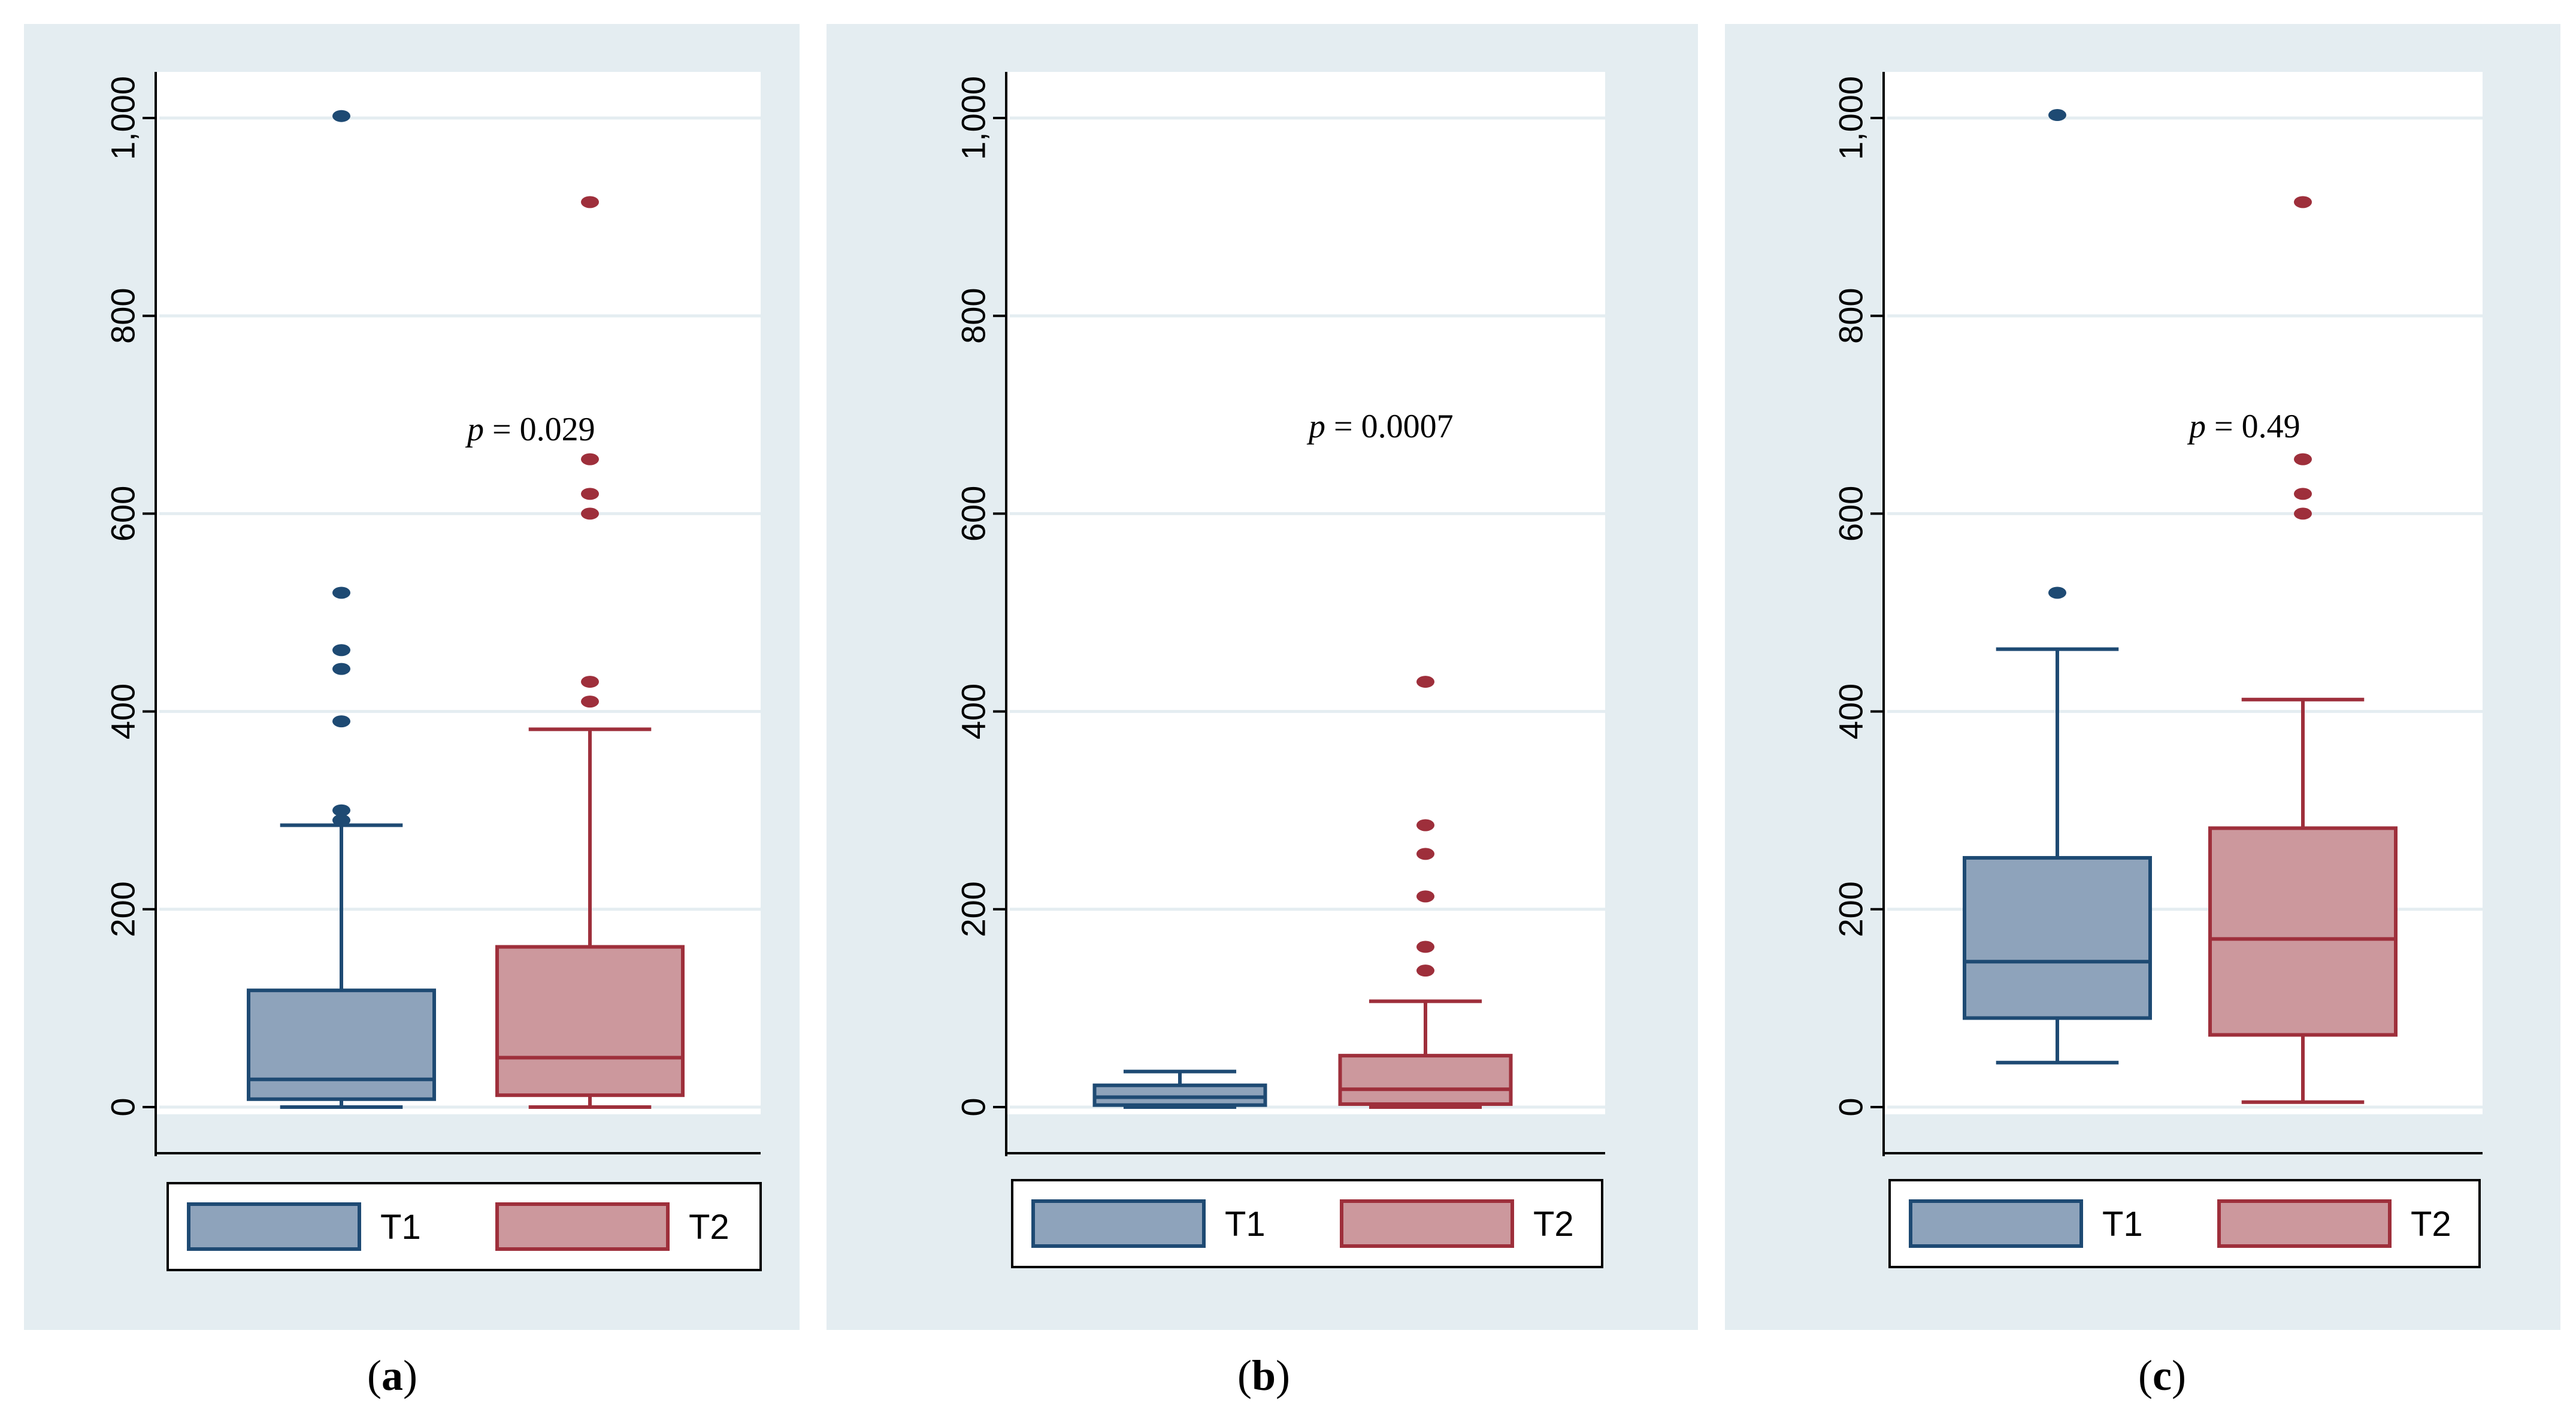 The image size is (2576, 1418). I want to click on caption-a-letter: a, so click(392, 1375).